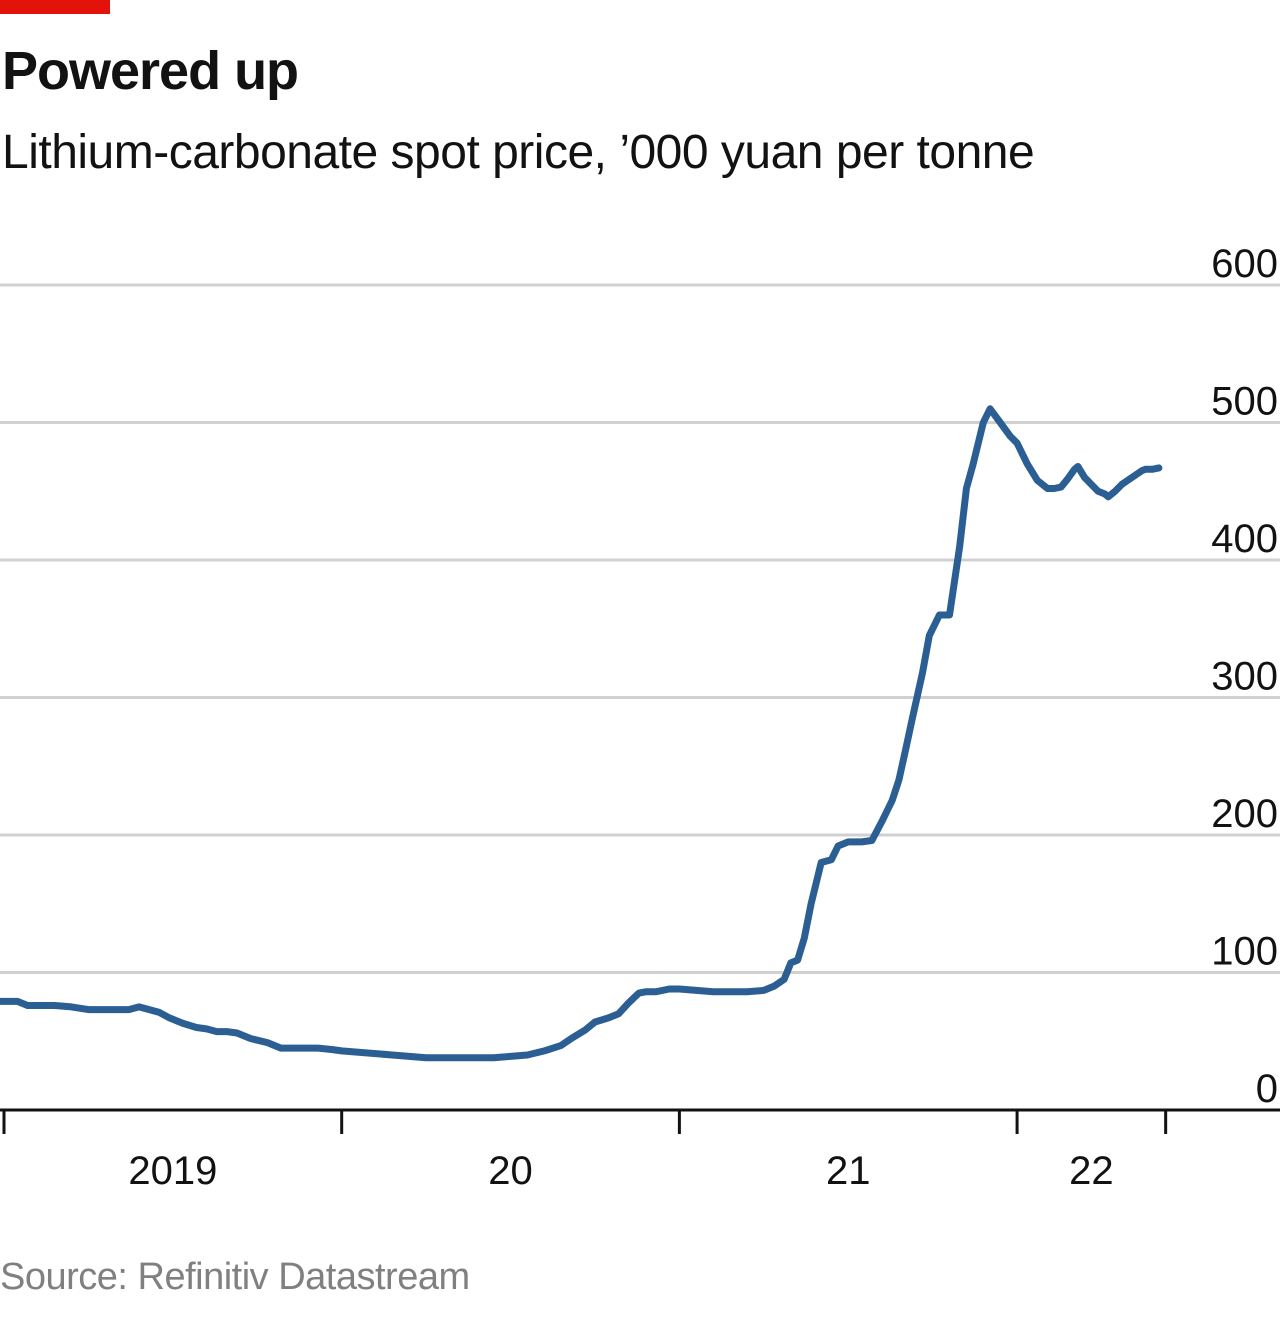 This screenshot has height=1317, width=1280. What do you see at coordinates (1091, 1171) in the screenshot?
I see `x-tick-label-22: 22` at bounding box center [1091, 1171].